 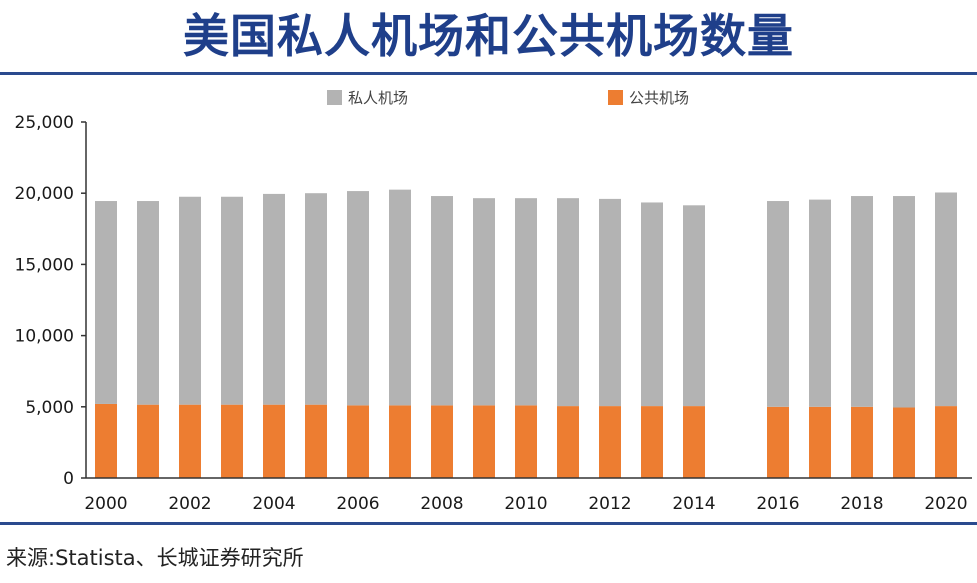 What do you see at coordinates (508, 98) in the screenshot?
I see `chart-legend: 私人机场 公共机场` at bounding box center [508, 98].